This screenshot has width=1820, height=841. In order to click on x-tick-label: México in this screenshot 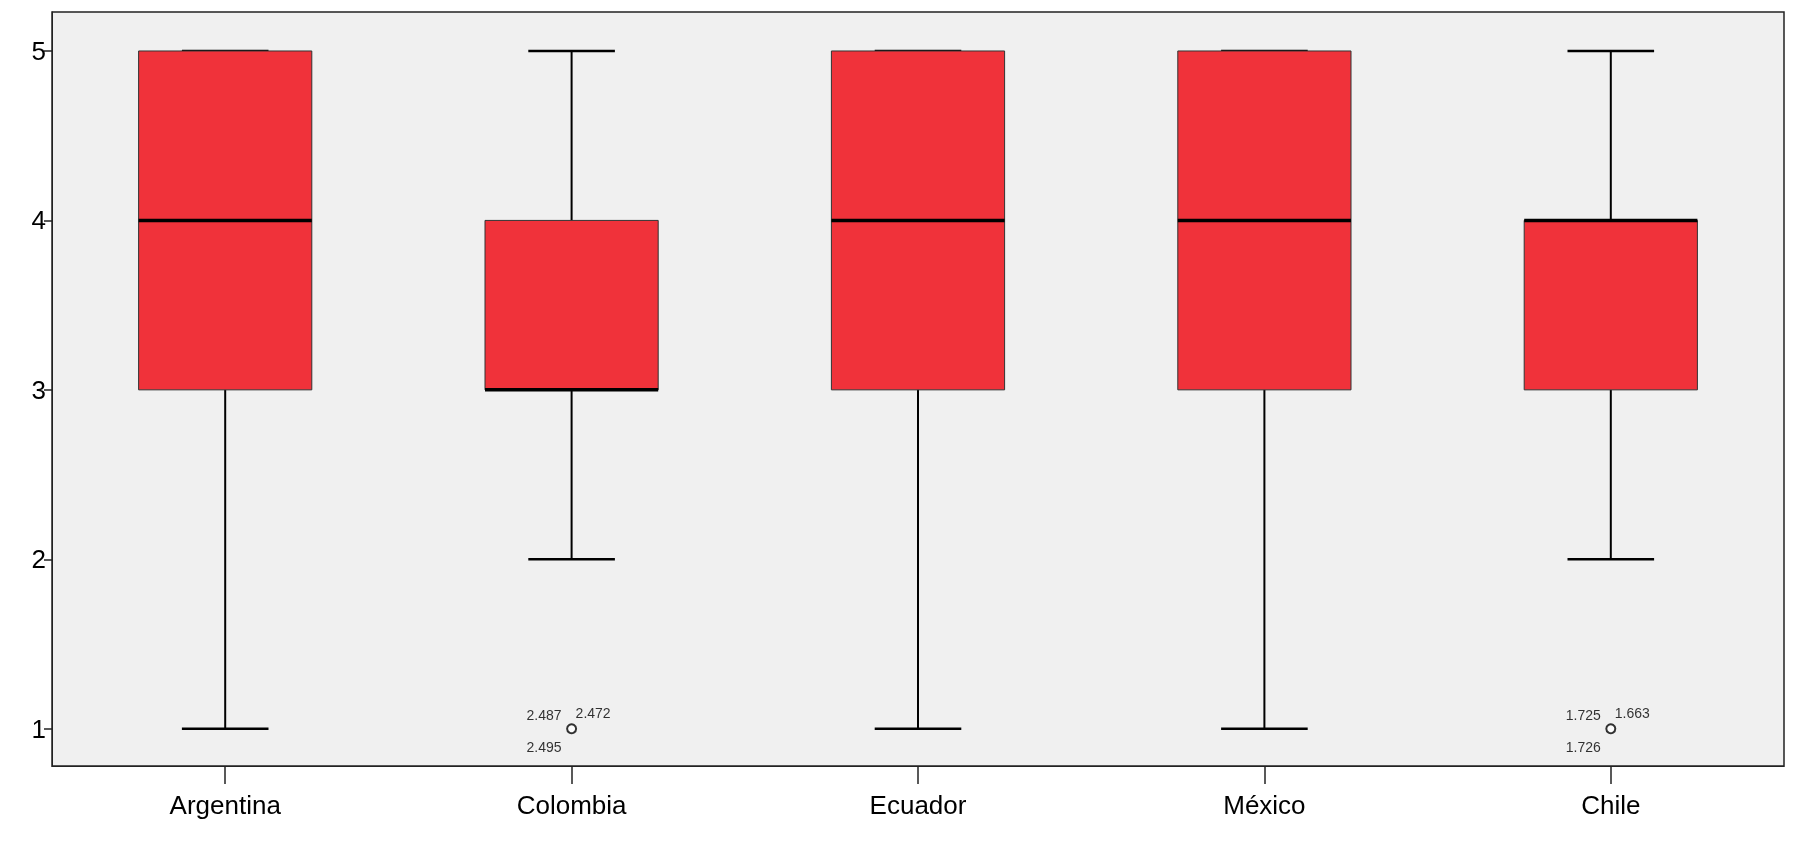, I will do `click(1264, 805)`.